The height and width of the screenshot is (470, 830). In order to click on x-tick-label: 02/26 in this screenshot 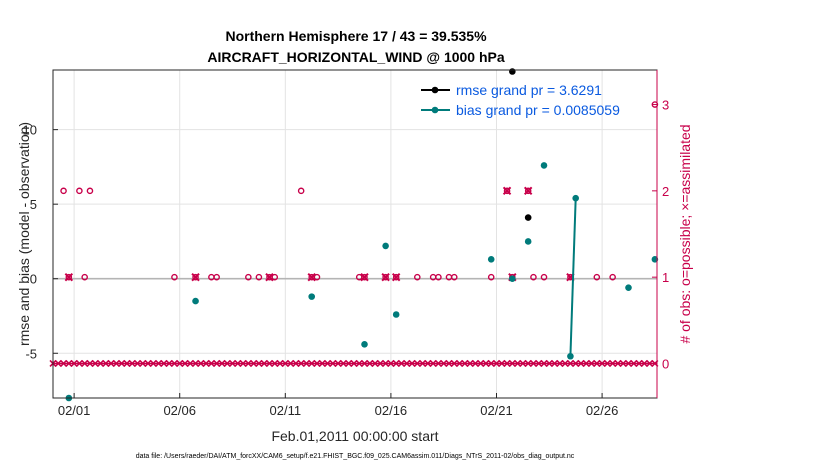, I will do `click(602, 410)`.